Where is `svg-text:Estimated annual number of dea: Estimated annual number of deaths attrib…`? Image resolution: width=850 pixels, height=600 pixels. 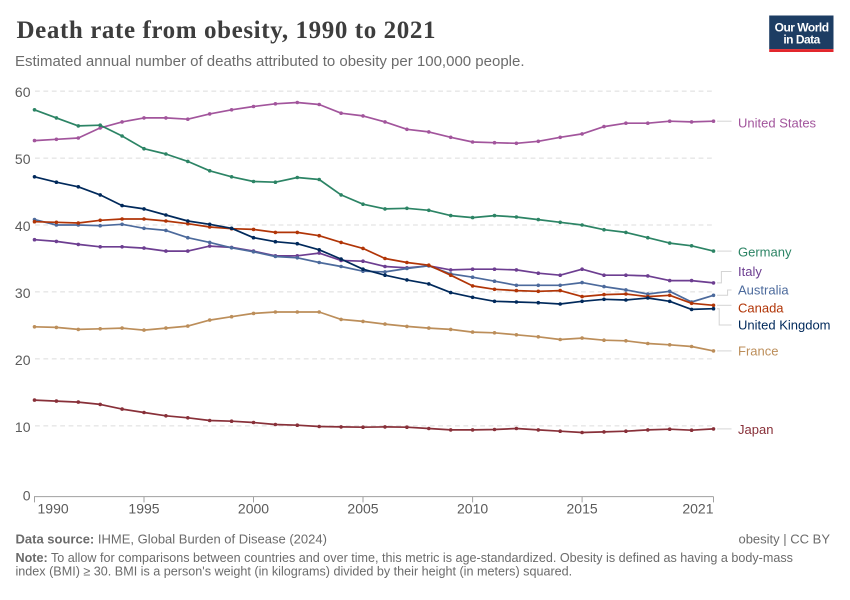
svg-text:Estimated annual number of dea: Estimated annual number of deaths attrib… is located at coordinates (270, 61).